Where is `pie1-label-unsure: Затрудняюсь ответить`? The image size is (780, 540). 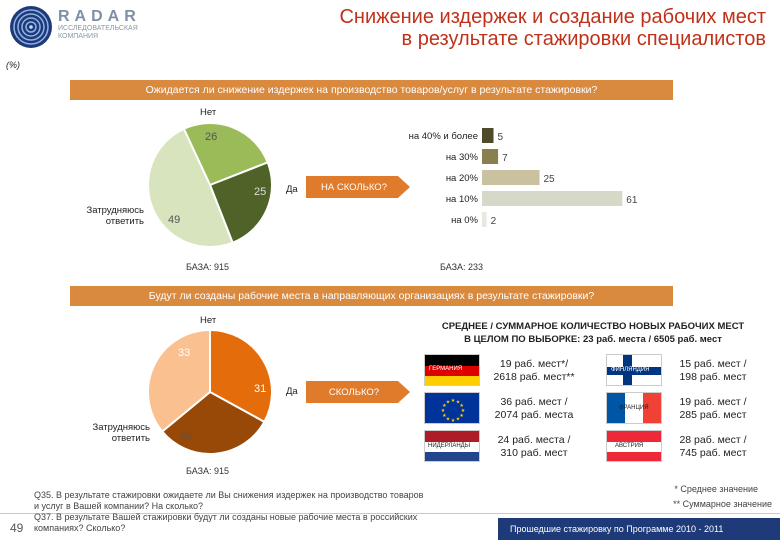
pie1-label-unsure: Затрудняюсь ответить is located at coordinates (102, 216).